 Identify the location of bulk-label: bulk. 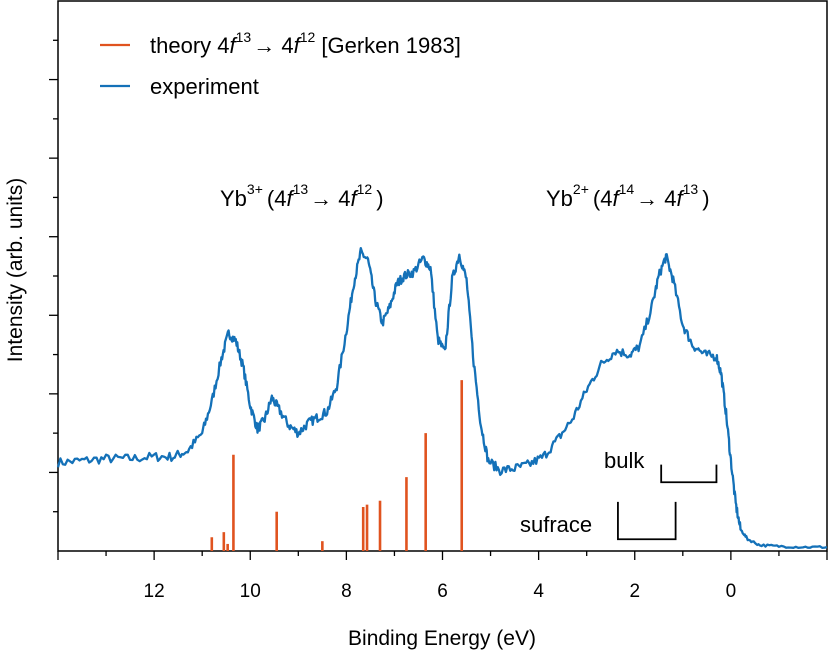
(624, 460).